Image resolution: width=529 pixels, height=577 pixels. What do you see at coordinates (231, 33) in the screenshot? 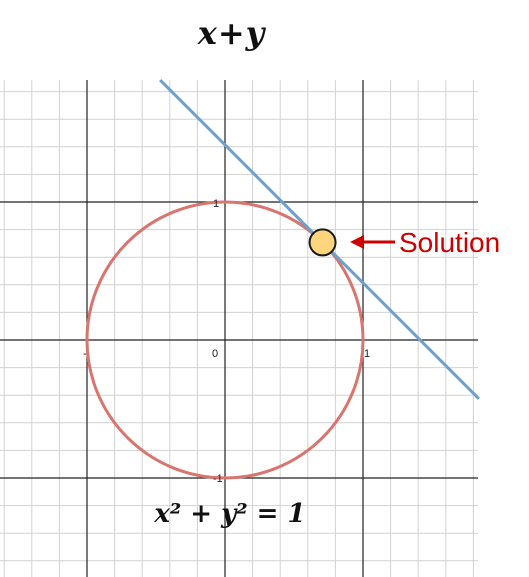
I see `page-title: x+y` at bounding box center [231, 33].